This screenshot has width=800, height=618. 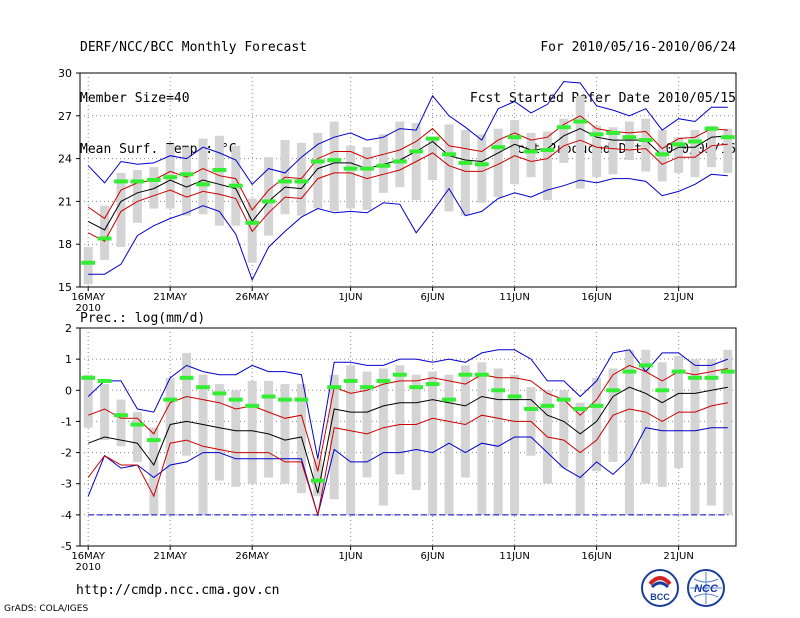 I want to click on prec-y-tick-label: -1, so click(x=66, y=421).